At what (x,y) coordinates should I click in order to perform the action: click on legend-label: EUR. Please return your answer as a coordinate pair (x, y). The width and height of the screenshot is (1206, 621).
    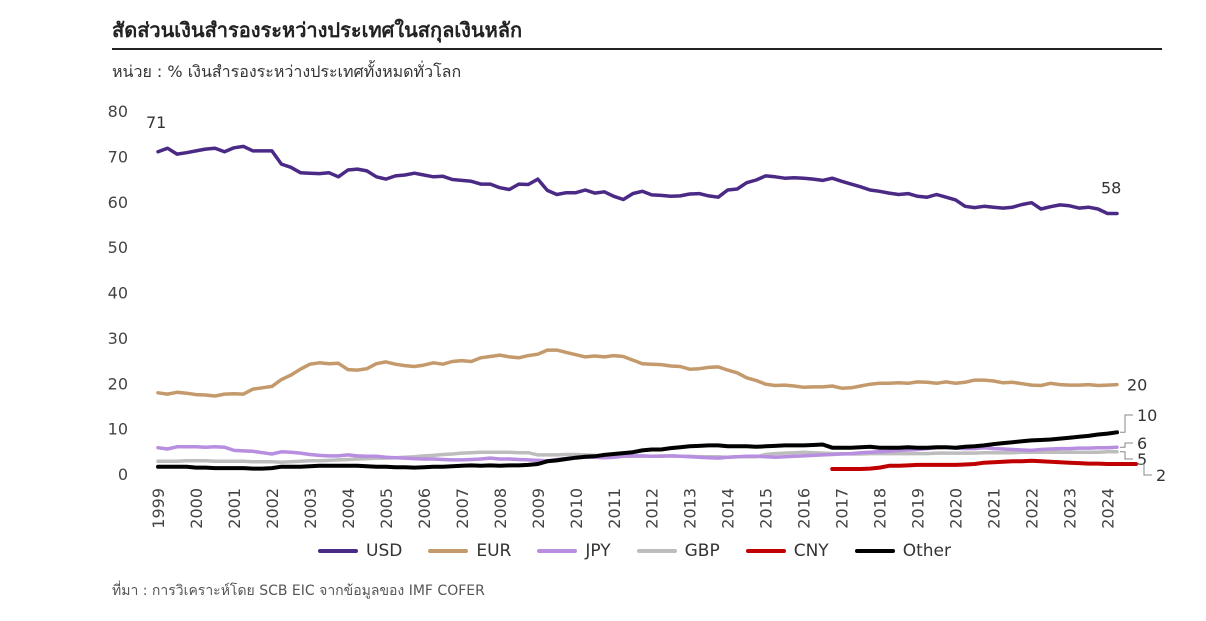
    Looking at the image, I should click on (494, 551).